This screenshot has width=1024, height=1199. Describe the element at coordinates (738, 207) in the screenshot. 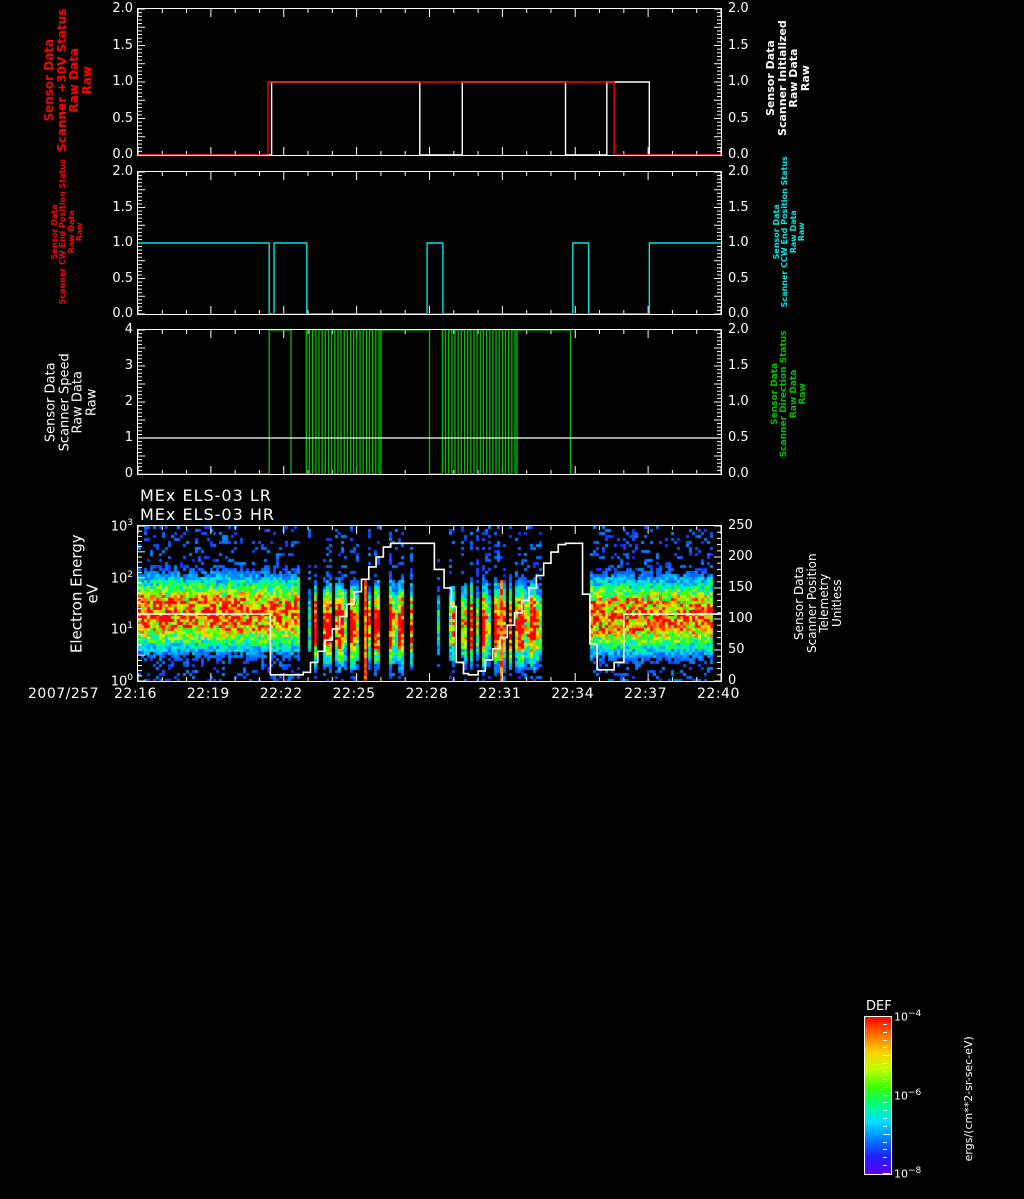

I see `p2-rticks-label: 1.5` at that location.